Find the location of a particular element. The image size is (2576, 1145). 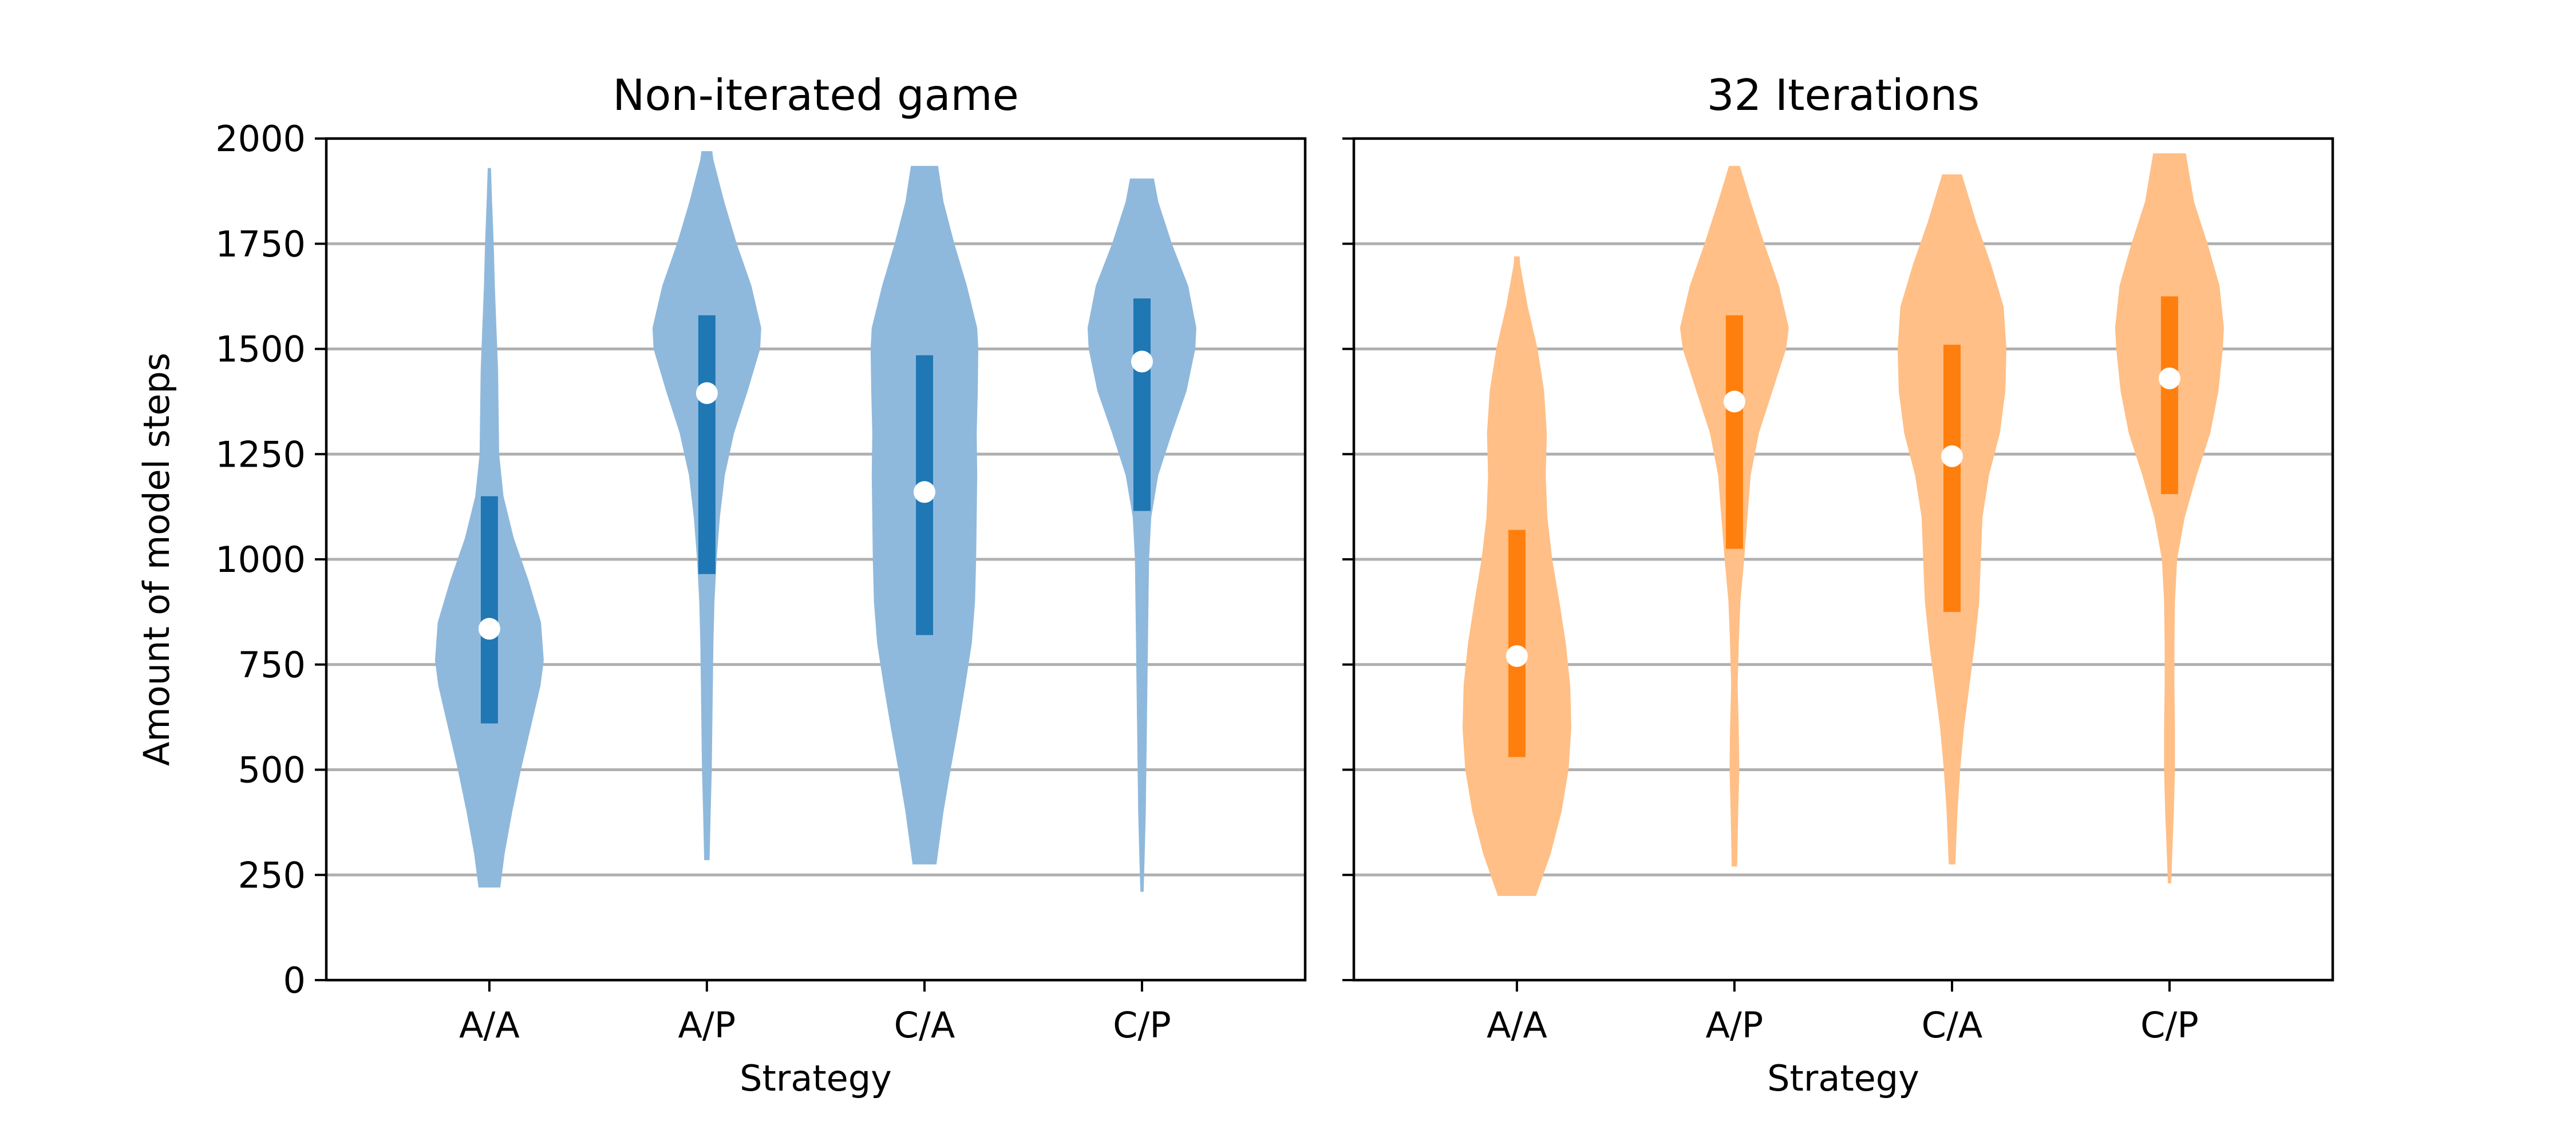

y-tick-label: 250 is located at coordinates (272, 875).